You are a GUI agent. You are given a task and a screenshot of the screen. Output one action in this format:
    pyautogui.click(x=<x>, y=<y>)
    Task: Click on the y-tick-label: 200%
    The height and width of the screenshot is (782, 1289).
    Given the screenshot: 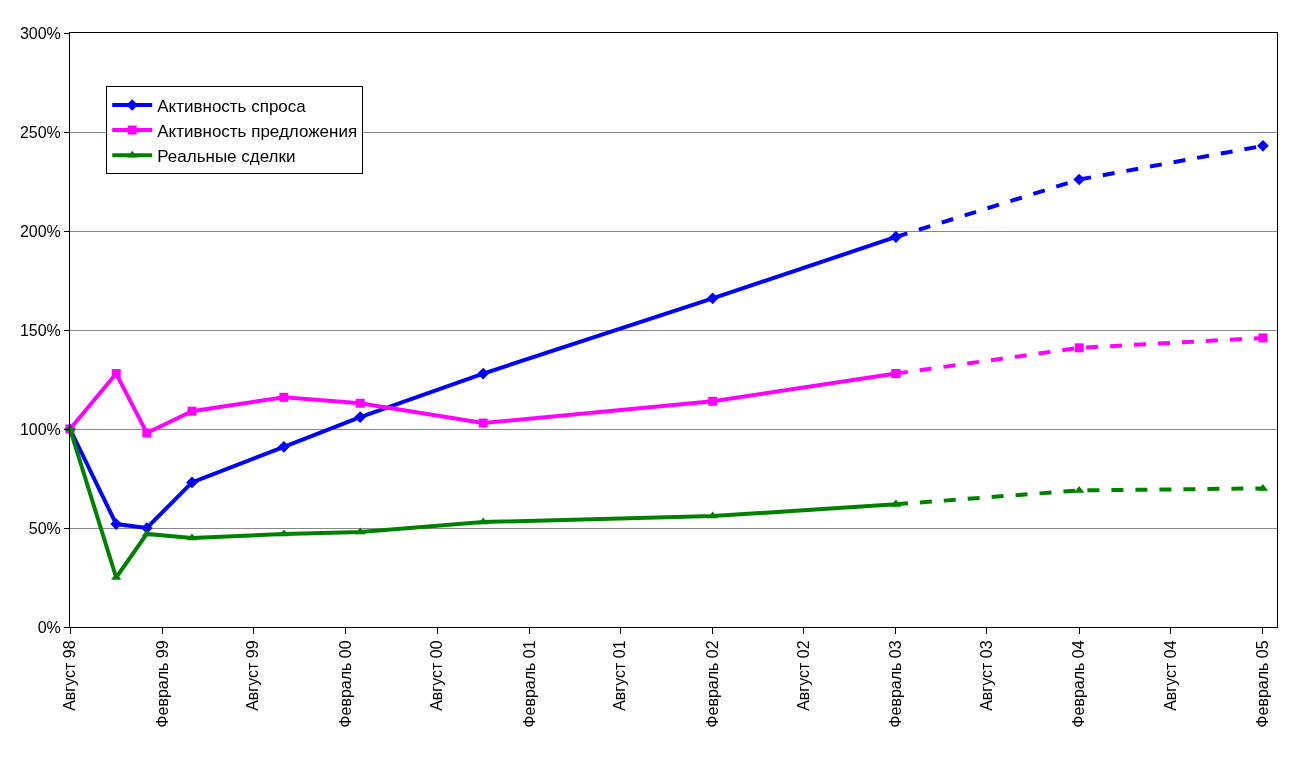 What is the action you would take?
    pyautogui.click(x=40, y=231)
    